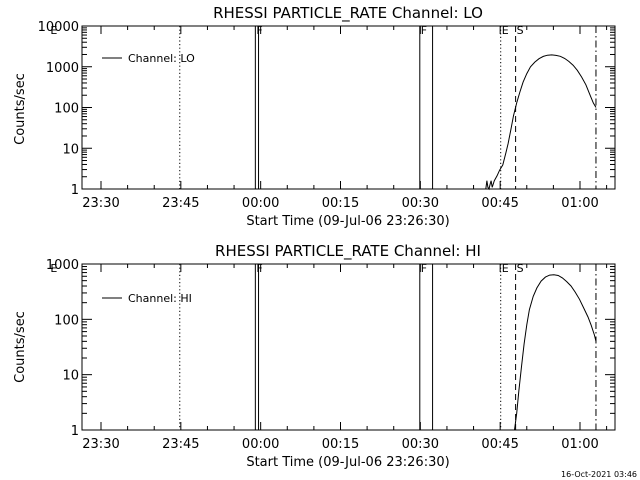 This screenshot has width=640, height=480. I want to click on legend-label: Channel: LO, so click(161, 58).